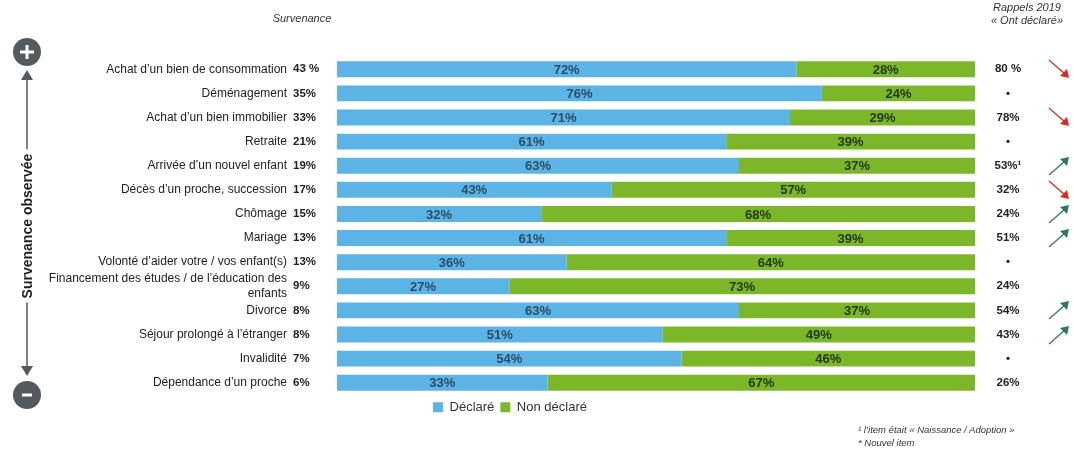  What do you see at coordinates (220, 382) in the screenshot?
I see `y-tick-label: Dépendance d’un proche` at bounding box center [220, 382].